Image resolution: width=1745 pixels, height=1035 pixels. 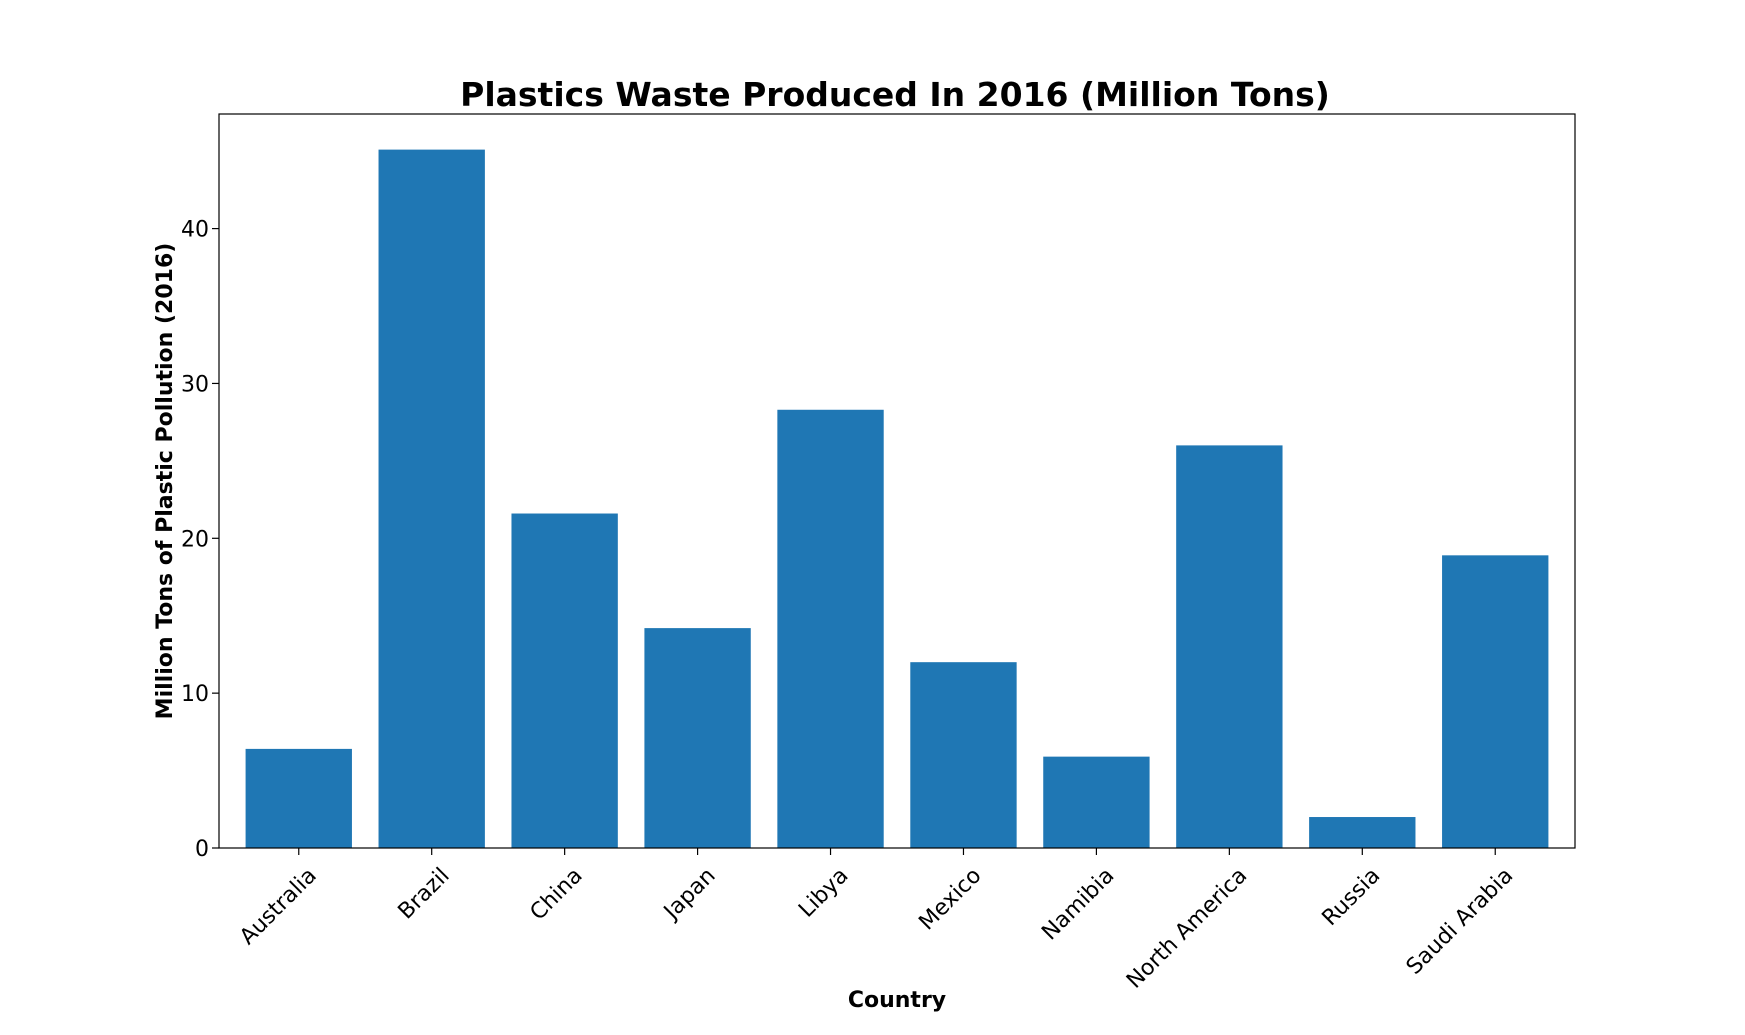 I want to click on y-tick-label: 20, so click(x=195, y=539).